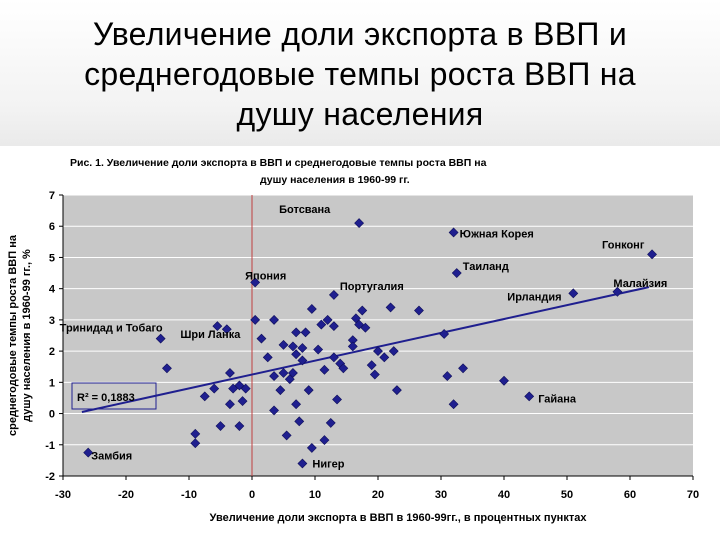 The height and width of the screenshot is (540, 720). I want to click on slide-title-line1: Увеличение доли экспорта в ВВП и, so click(360, 34).